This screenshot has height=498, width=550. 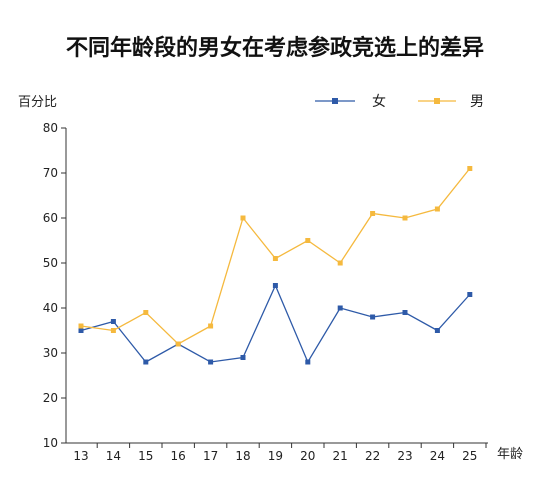 I want to click on x-tick-label: 22, so click(x=372, y=456).